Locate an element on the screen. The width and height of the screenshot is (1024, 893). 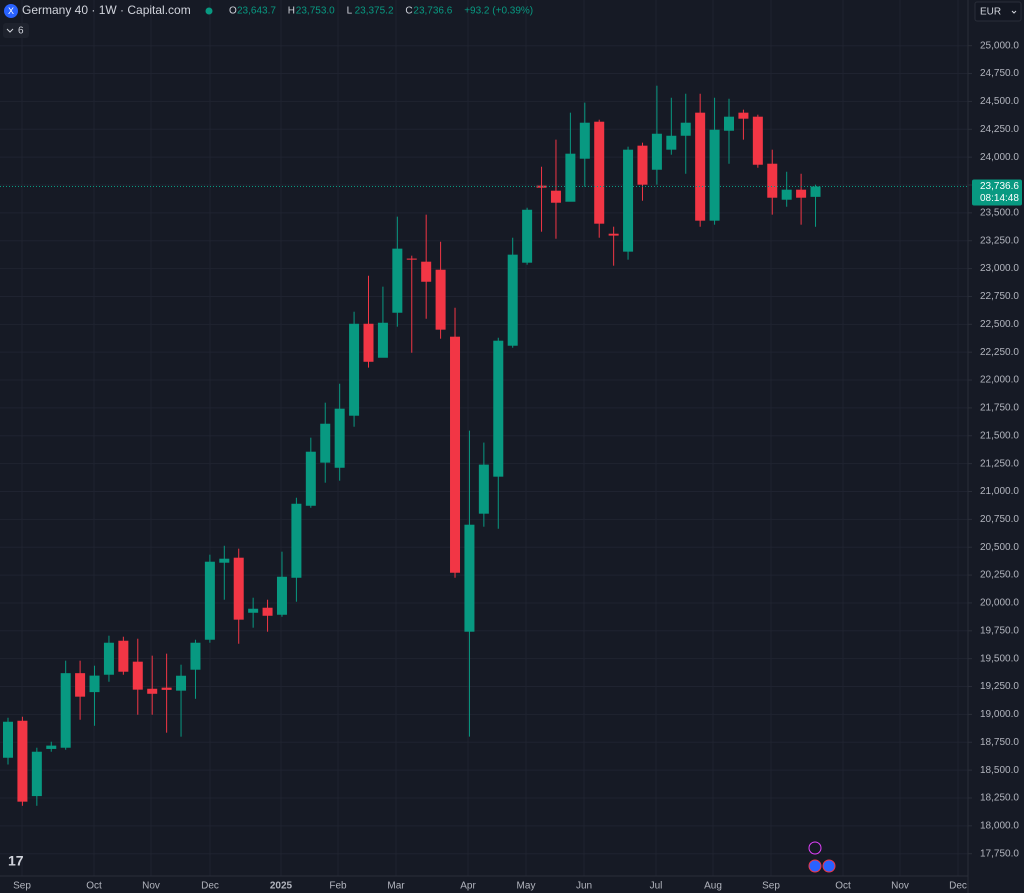
legend-key: O is located at coordinates (233, 11).